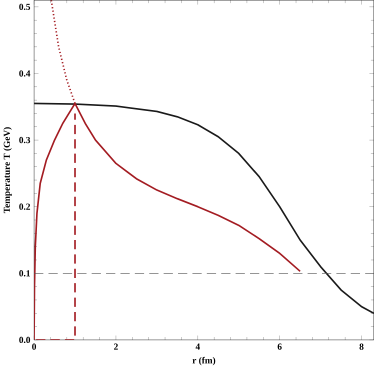 Image resolution: width=374 pixels, height=369 pixels. What do you see at coordinates (24, 7) in the screenshot?
I see `y-tick-label: 0.5` at bounding box center [24, 7].